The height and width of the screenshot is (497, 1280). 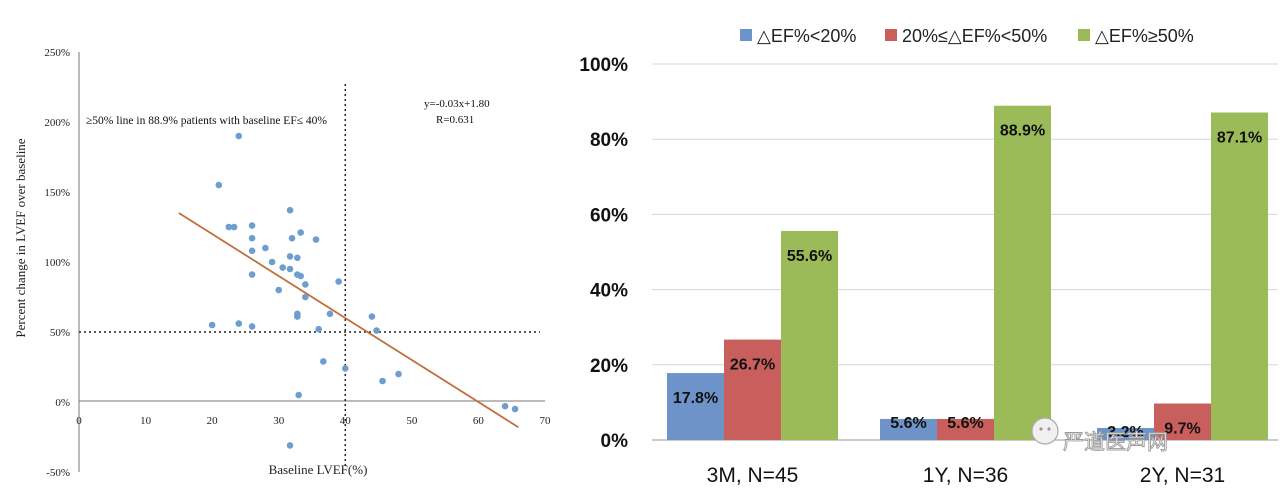 What do you see at coordinates (279, 421) in the screenshot?
I see `x-tick-label: 30` at bounding box center [279, 421].